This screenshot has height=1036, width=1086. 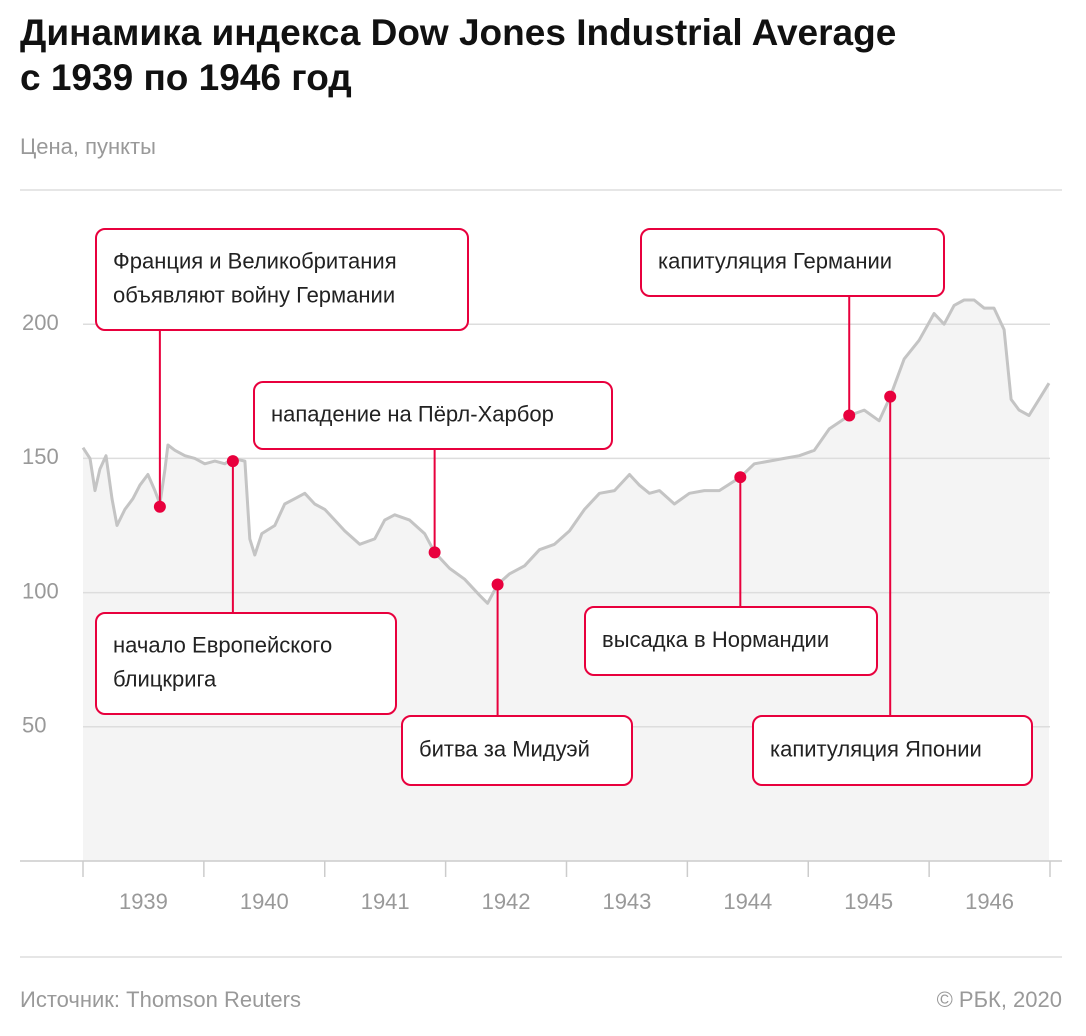 What do you see at coordinates (506, 901) in the screenshot?
I see `x-tick-label: 1942` at bounding box center [506, 901].